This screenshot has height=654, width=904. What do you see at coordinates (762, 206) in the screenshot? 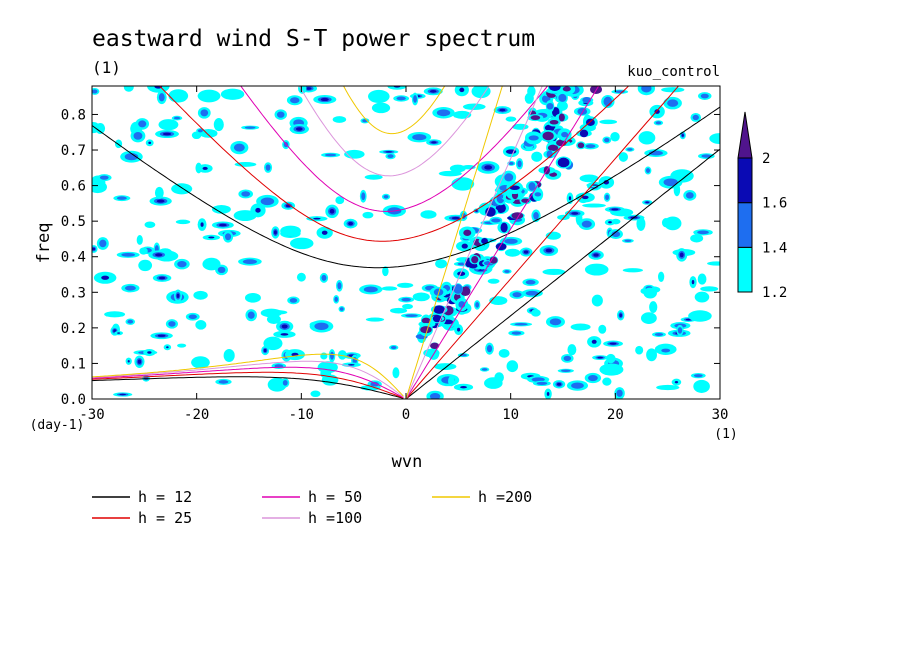
I see `colorbar: 1.2 1.4 1.6 2` at bounding box center [762, 206].